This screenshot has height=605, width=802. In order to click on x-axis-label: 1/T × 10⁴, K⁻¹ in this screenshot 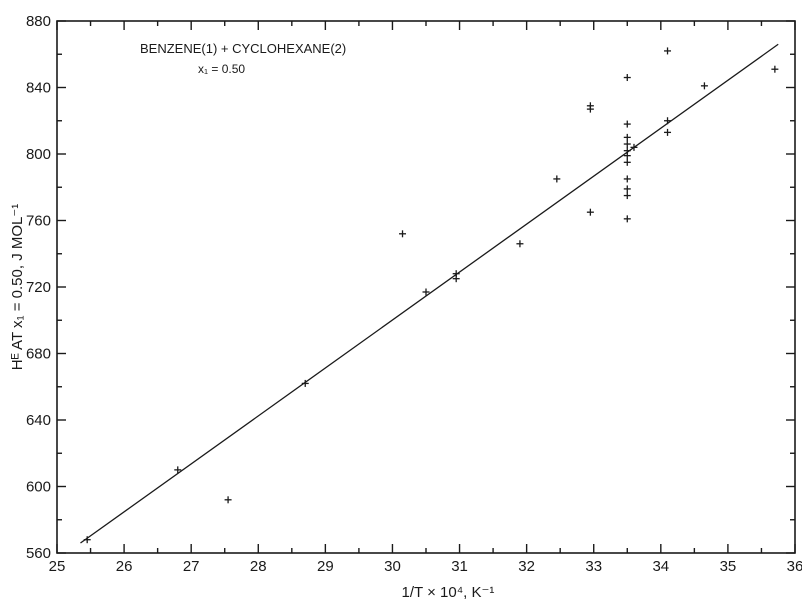, I will do `click(448, 592)`.